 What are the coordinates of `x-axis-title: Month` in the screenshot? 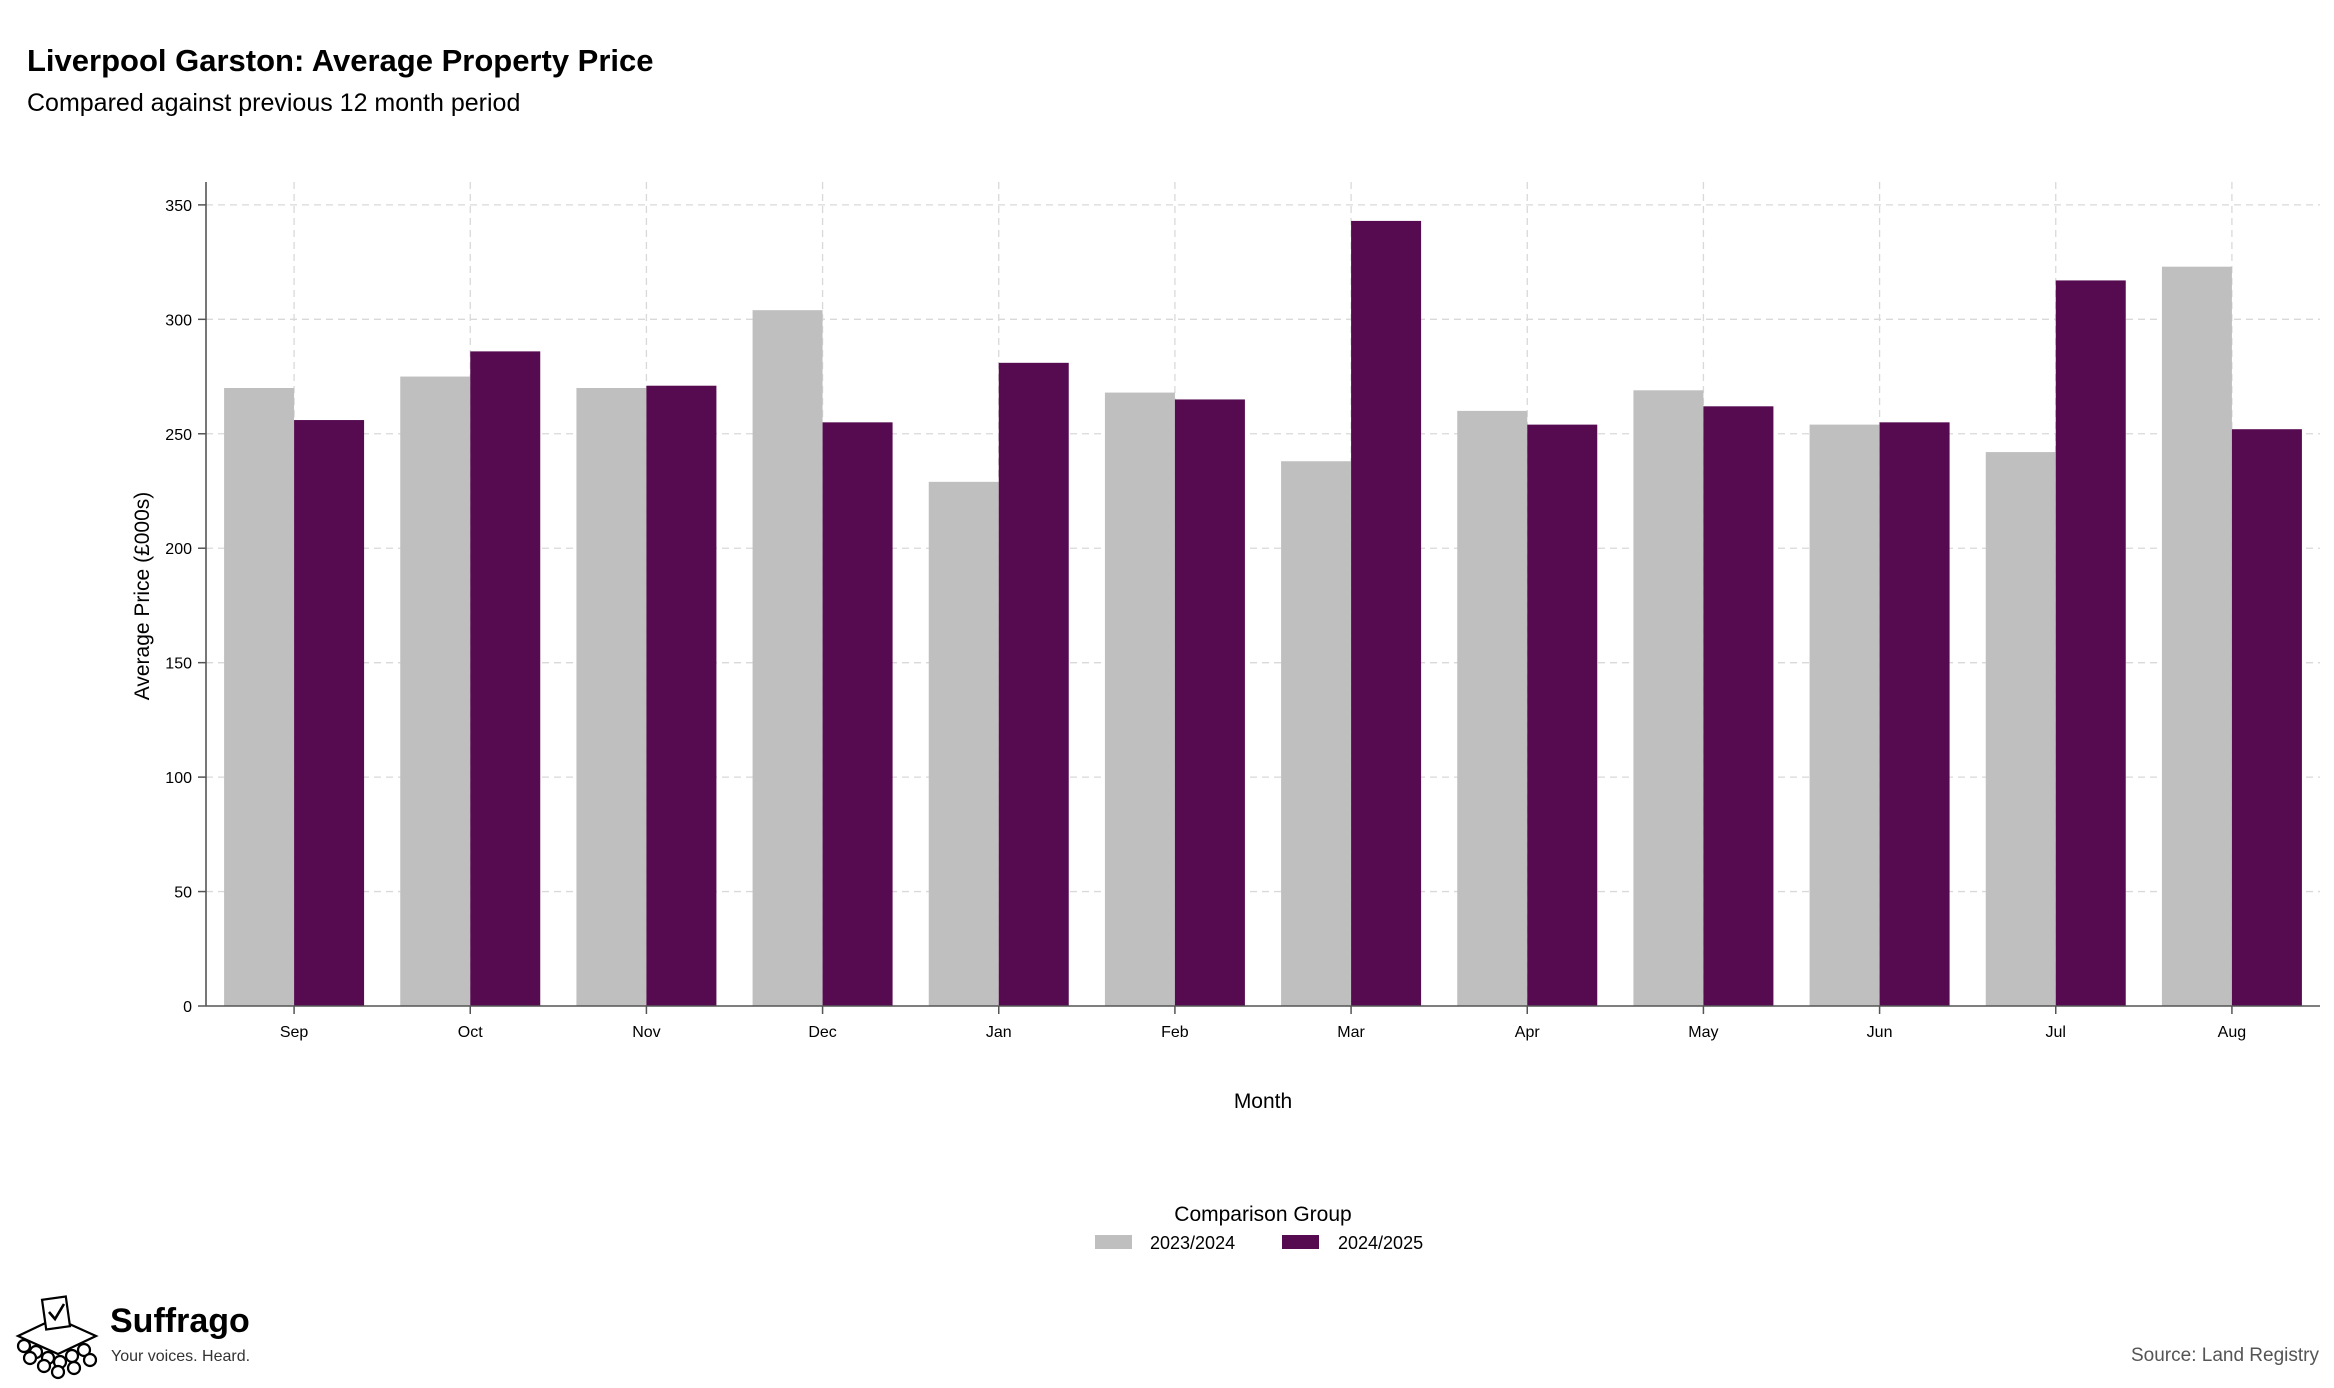 It's located at (1263, 1101).